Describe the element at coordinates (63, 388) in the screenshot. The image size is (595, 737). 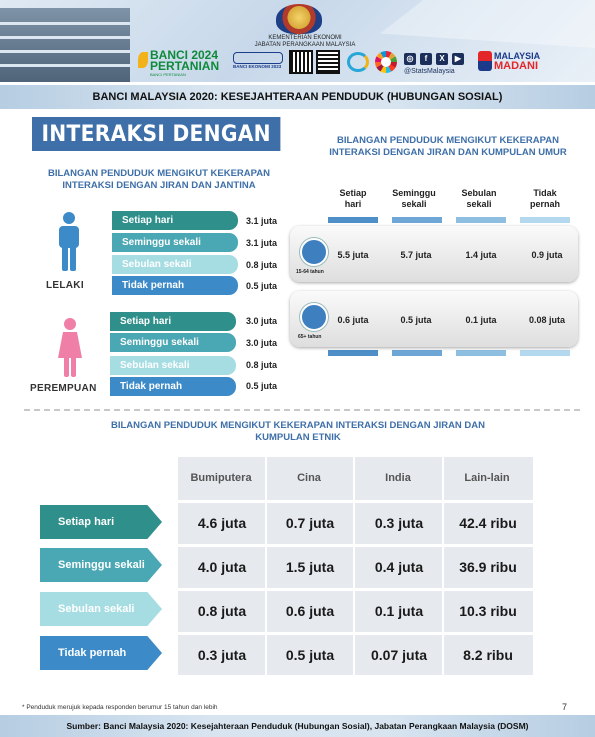
I see `female-label: PEREMPUAN` at that location.